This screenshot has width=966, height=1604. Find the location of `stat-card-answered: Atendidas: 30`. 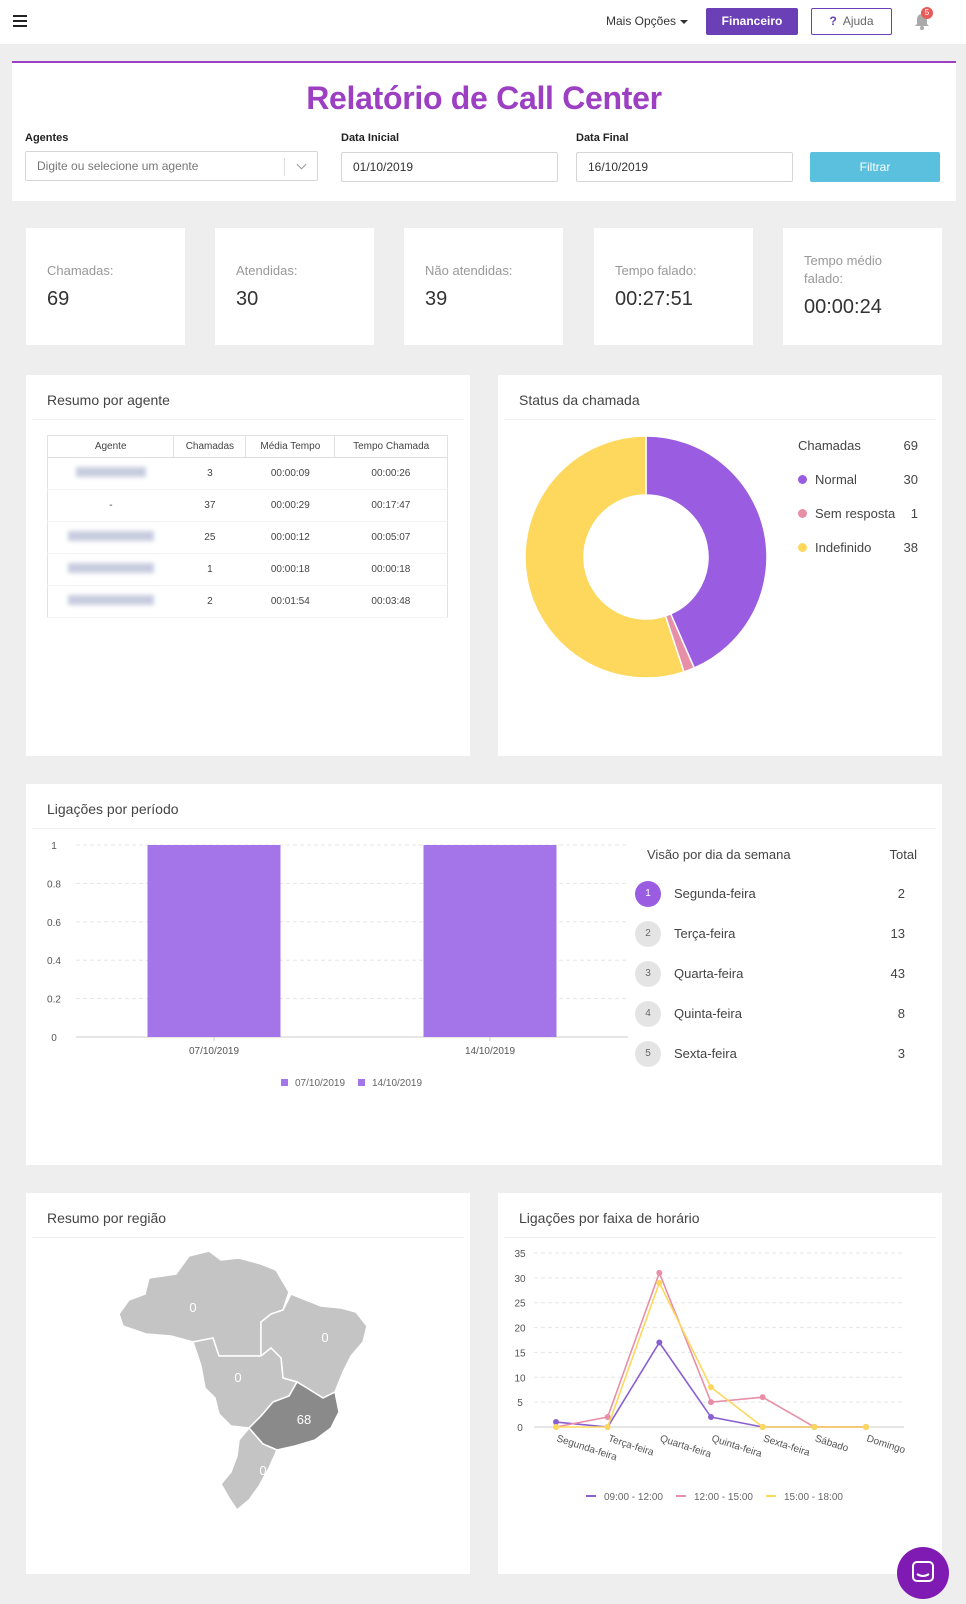

stat-card-answered: Atendidas: 30 is located at coordinates (294, 286).